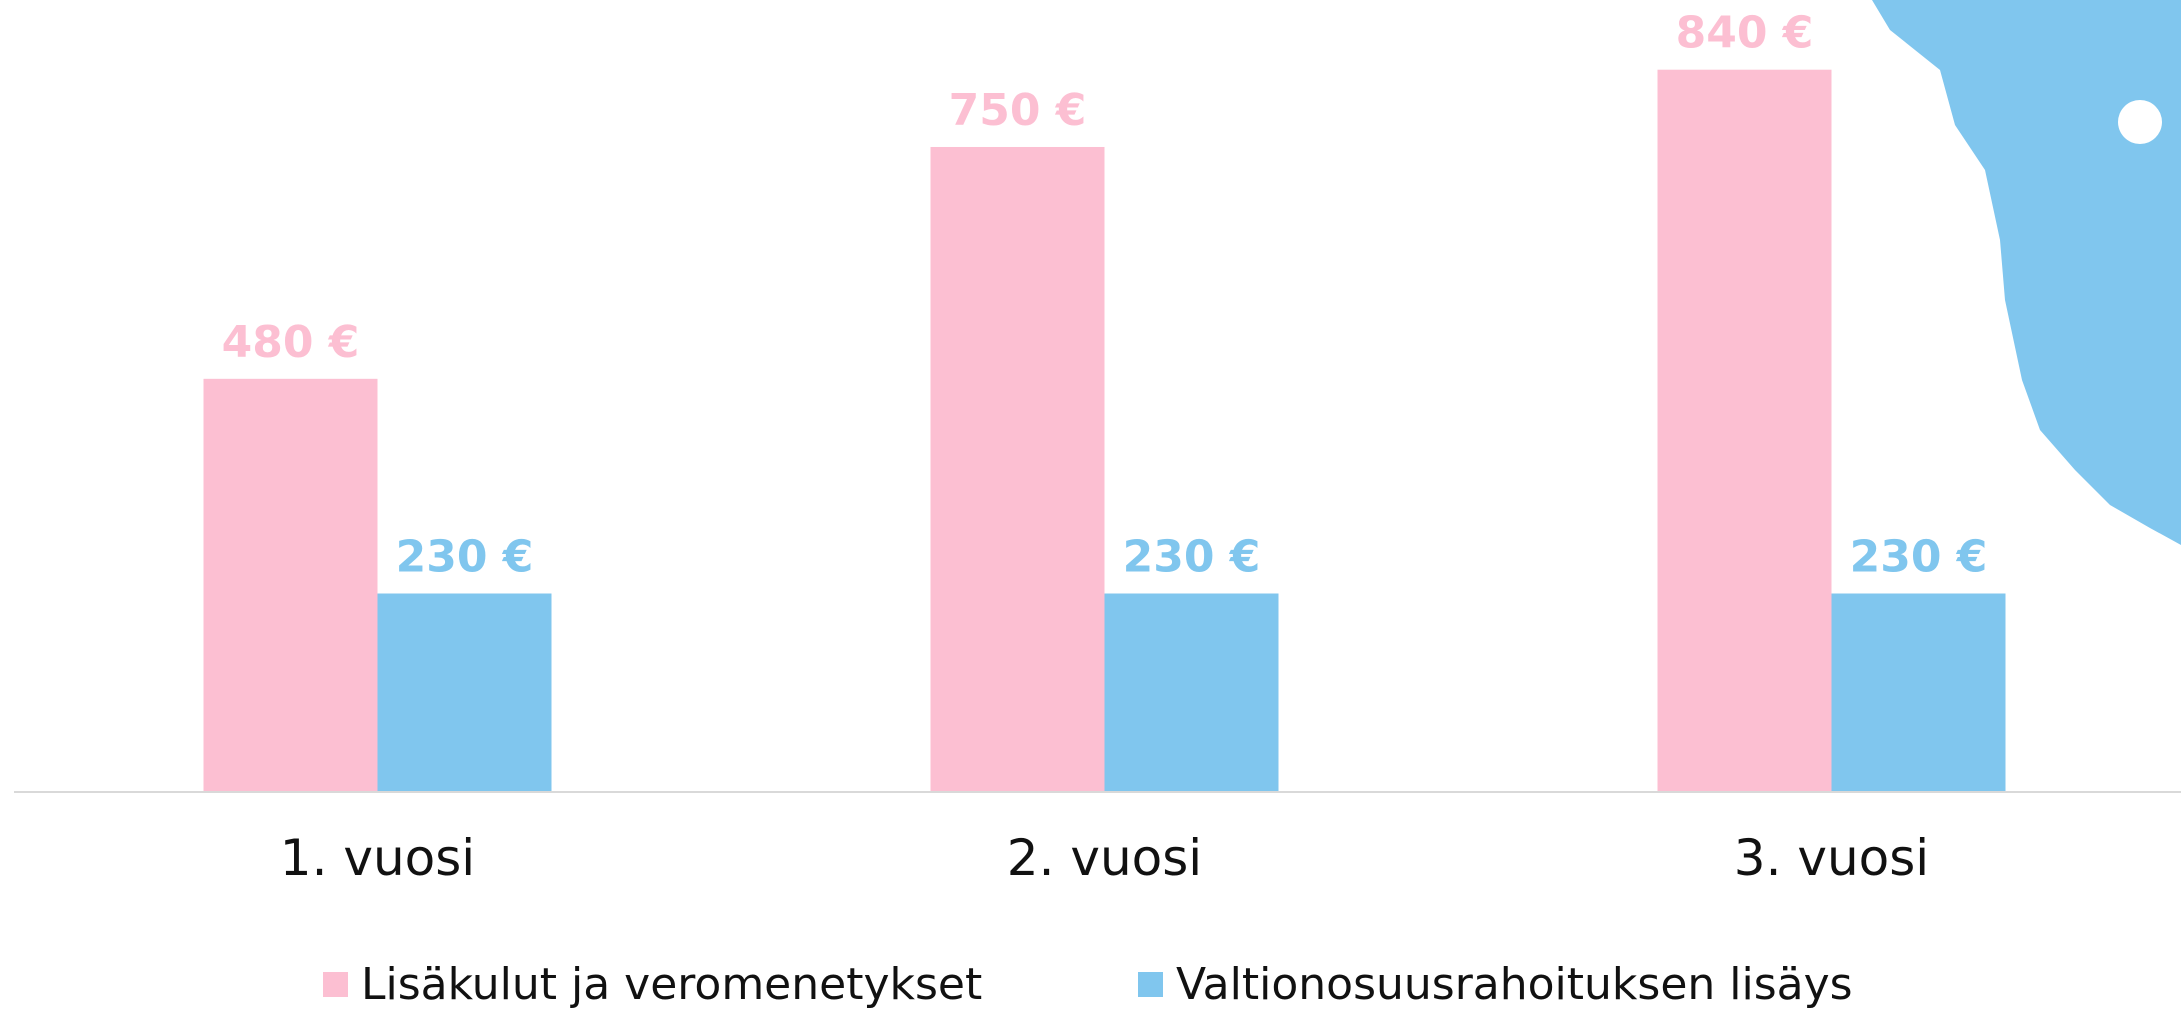 The image size is (2181, 1010). Describe the element at coordinates (1104, 858) in the screenshot. I see `x-tick-label: 2. vuosi` at that location.